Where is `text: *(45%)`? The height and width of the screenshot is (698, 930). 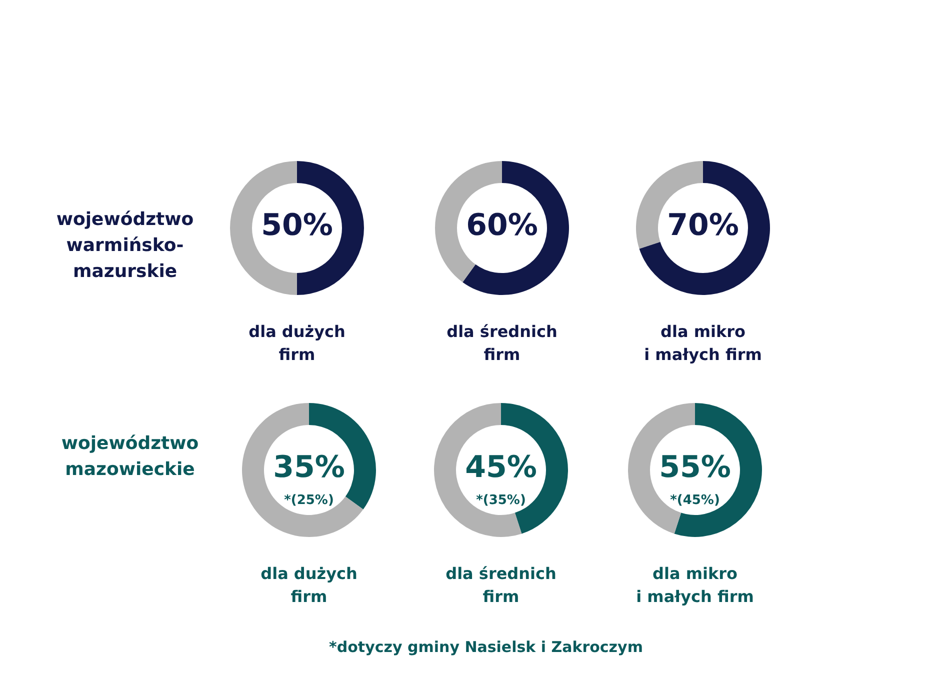
text: *(45%) is located at coordinates (695, 500).